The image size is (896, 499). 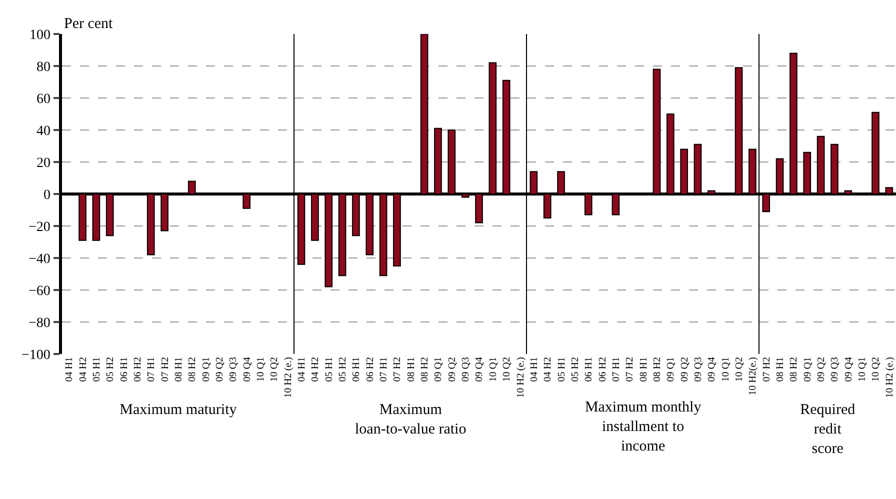 What do you see at coordinates (89, 24) in the screenshot?
I see `y-axis-title: Per cent` at bounding box center [89, 24].